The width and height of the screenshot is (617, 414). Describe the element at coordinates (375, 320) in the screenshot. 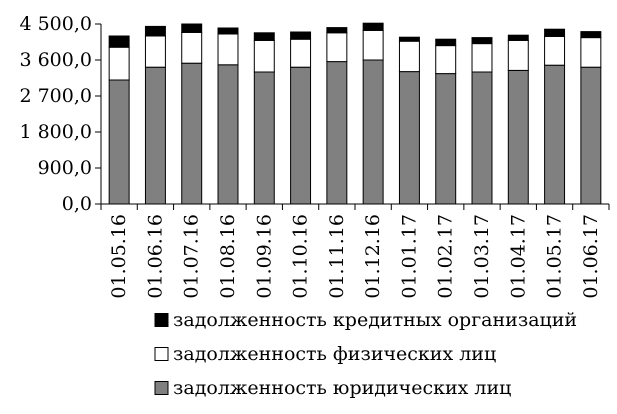

I see `legend-label-2: задолженность кредитных организаций` at that location.